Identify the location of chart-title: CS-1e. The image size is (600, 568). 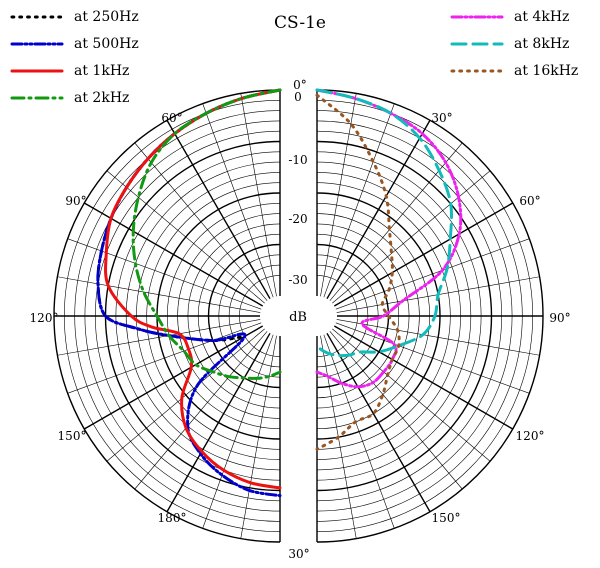
(300, 23).